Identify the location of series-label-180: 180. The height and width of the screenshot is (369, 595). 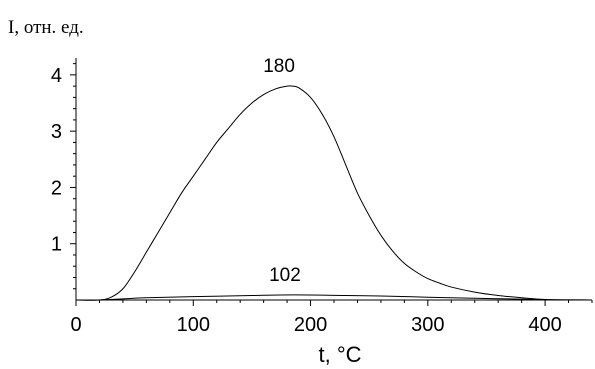
(279, 66).